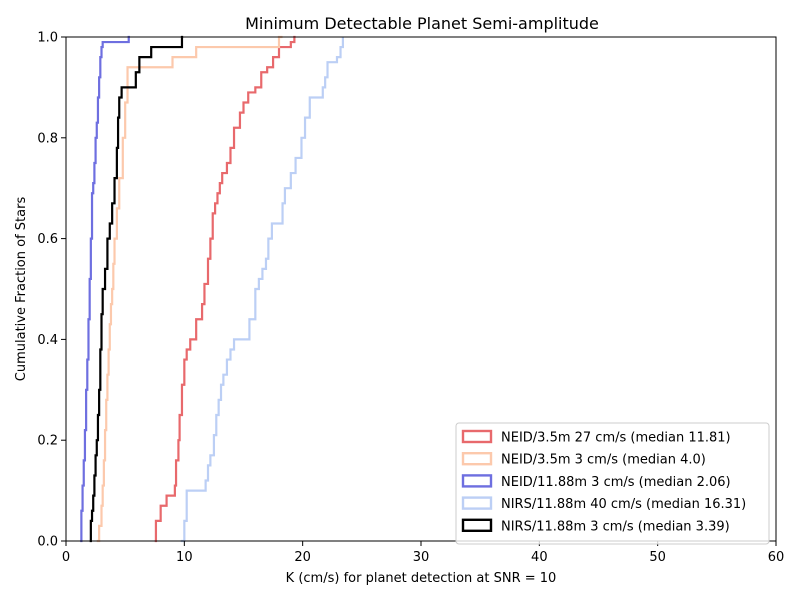 This screenshot has width=800, height=600. I want to click on x-axis: 0 10 20 30 40 50 60, so click(423, 553).